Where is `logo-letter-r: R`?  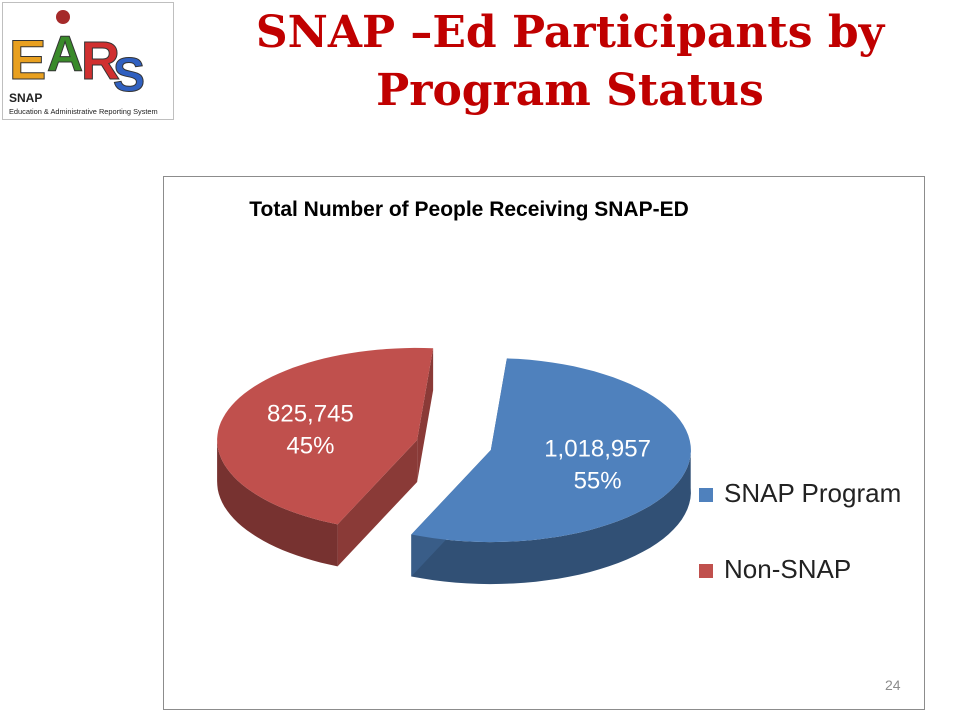 logo-letter-r: R is located at coordinates (100, 61).